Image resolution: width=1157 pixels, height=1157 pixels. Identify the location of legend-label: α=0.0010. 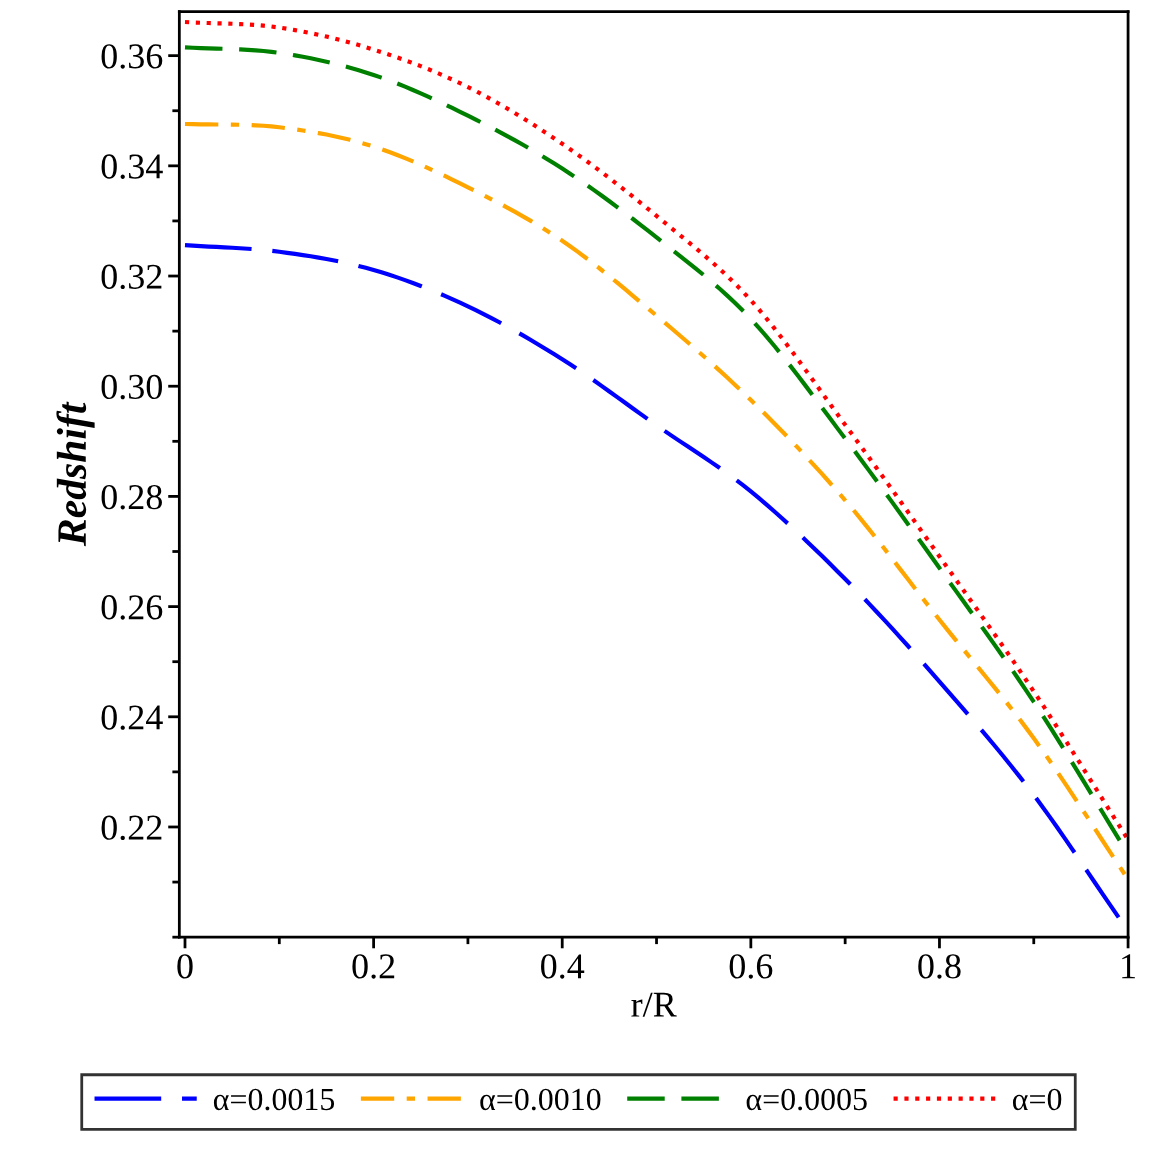
(540, 1099).